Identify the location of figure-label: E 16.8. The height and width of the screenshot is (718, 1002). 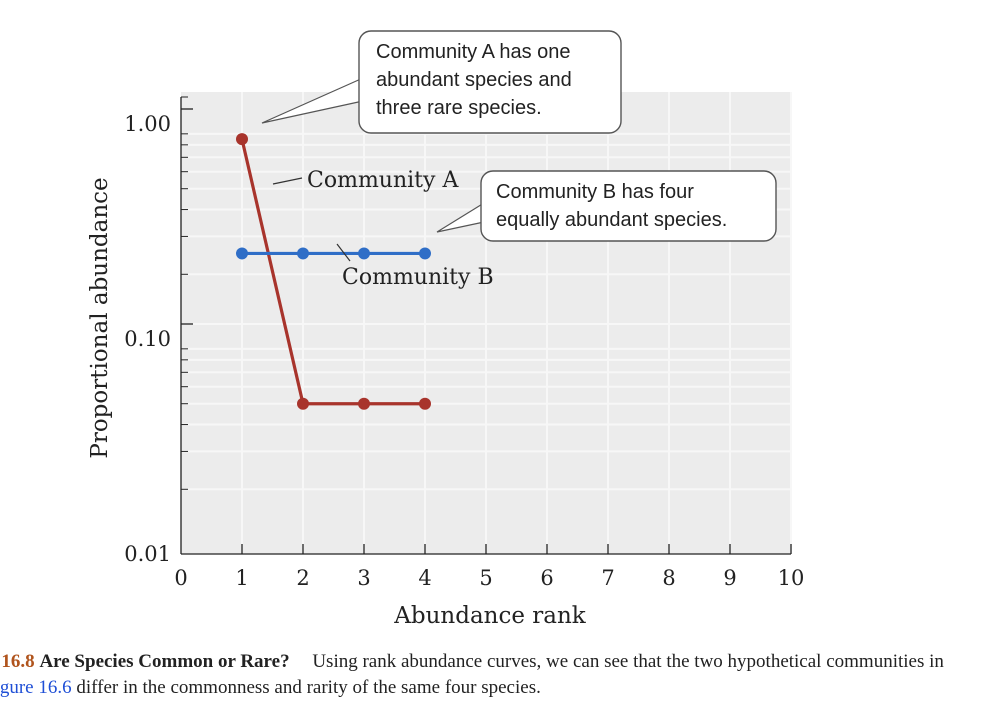
(17, 661).